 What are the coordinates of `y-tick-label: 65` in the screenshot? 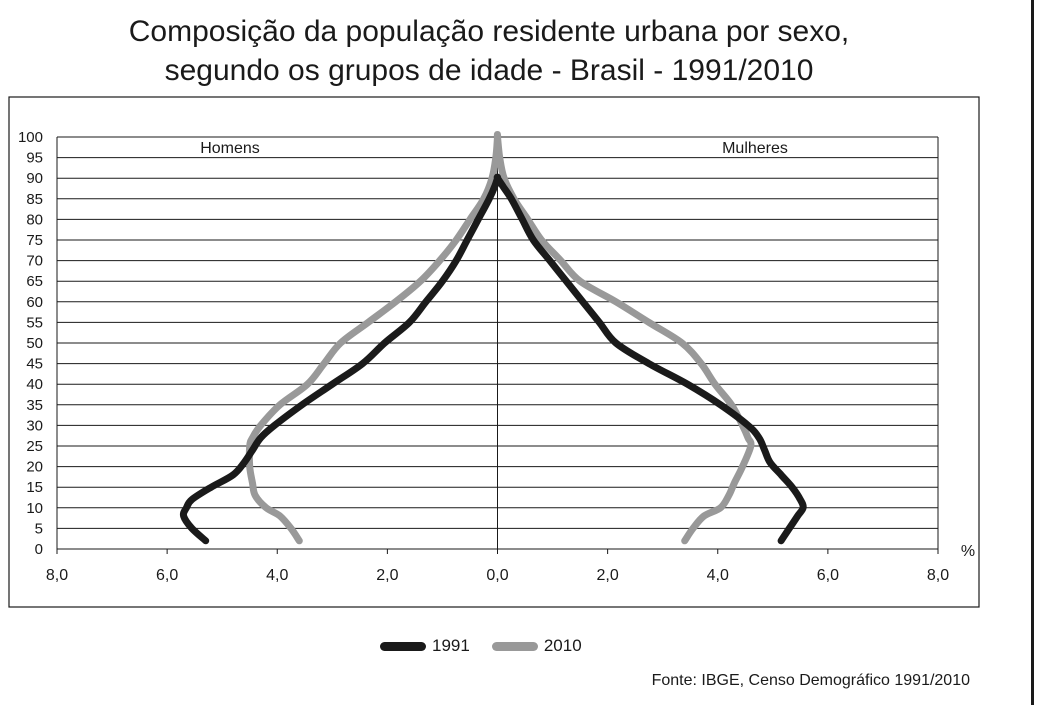 It's located at (34, 281).